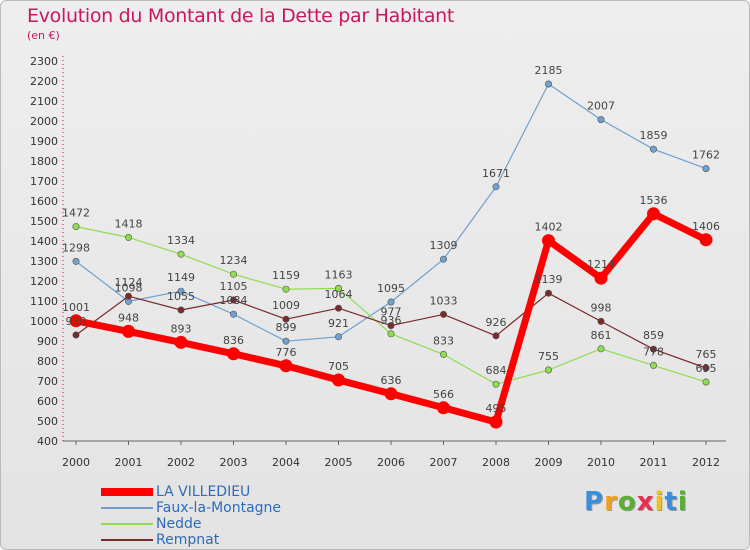 Image resolution: width=750 pixels, height=550 pixels. Describe the element at coordinates (181, 277) in the screenshot. I see `data-label: 1149` at that location.